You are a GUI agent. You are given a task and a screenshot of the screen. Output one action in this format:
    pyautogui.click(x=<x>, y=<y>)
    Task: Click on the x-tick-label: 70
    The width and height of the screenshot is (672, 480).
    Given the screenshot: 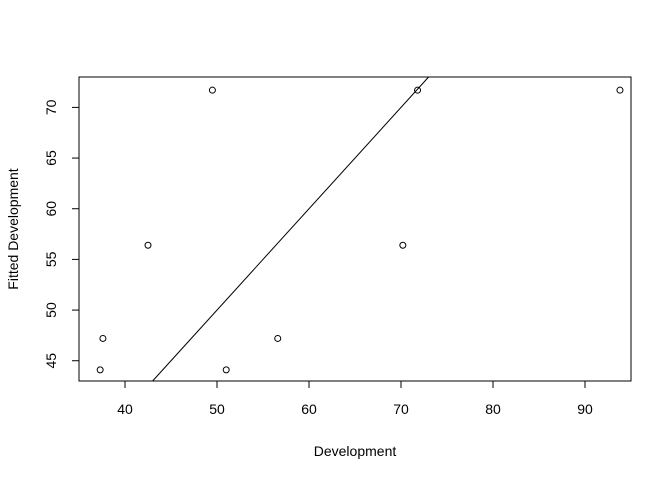 What is the action you would take?
    pyautogui.click(x=401, y=409)
    